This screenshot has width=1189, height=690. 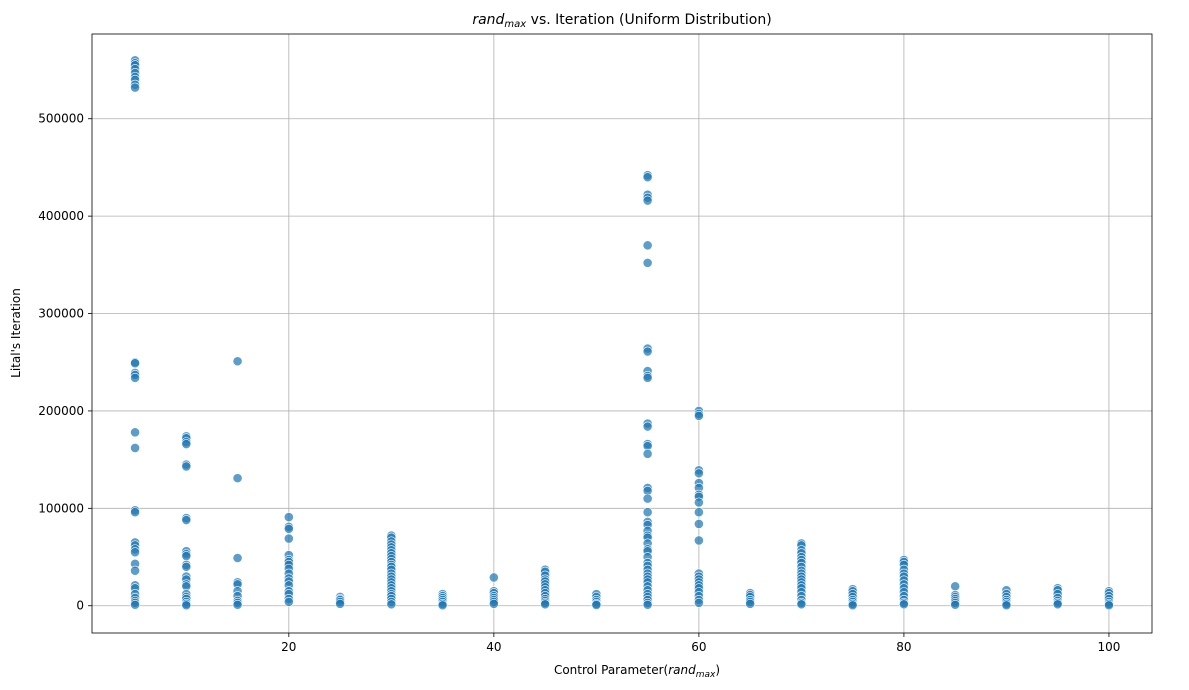 I want to click on x-tick-label: 60, so click(x=698, y=647).